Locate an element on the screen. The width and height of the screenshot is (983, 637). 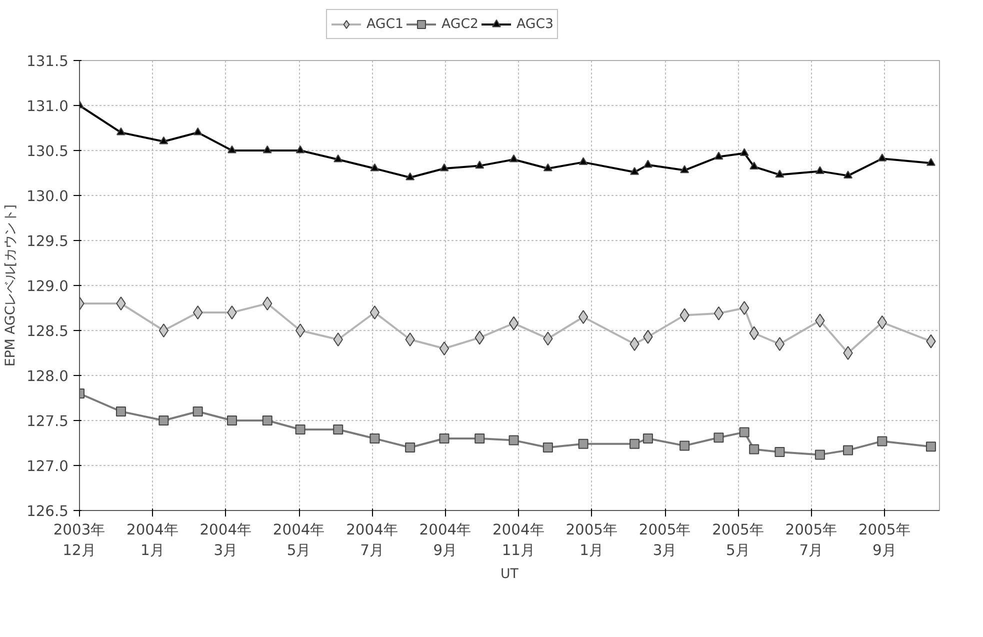
x-tick-label: 2005年 3月 is located at coordinates (665, 540).